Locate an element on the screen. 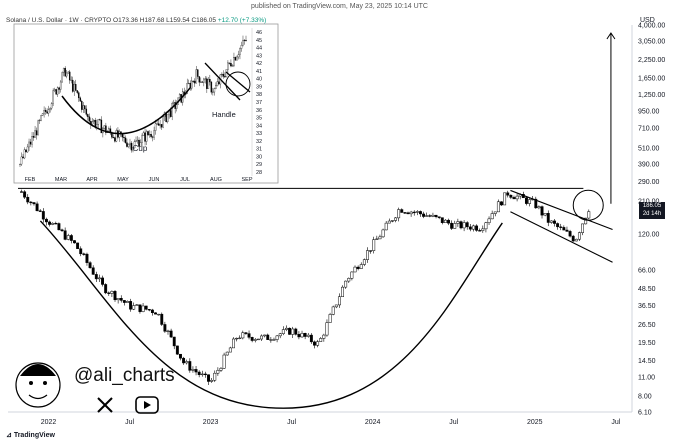 The width and height of the screenshot is (679, 447). inset-price-tick: 29 is located at coordinates (259, 165).